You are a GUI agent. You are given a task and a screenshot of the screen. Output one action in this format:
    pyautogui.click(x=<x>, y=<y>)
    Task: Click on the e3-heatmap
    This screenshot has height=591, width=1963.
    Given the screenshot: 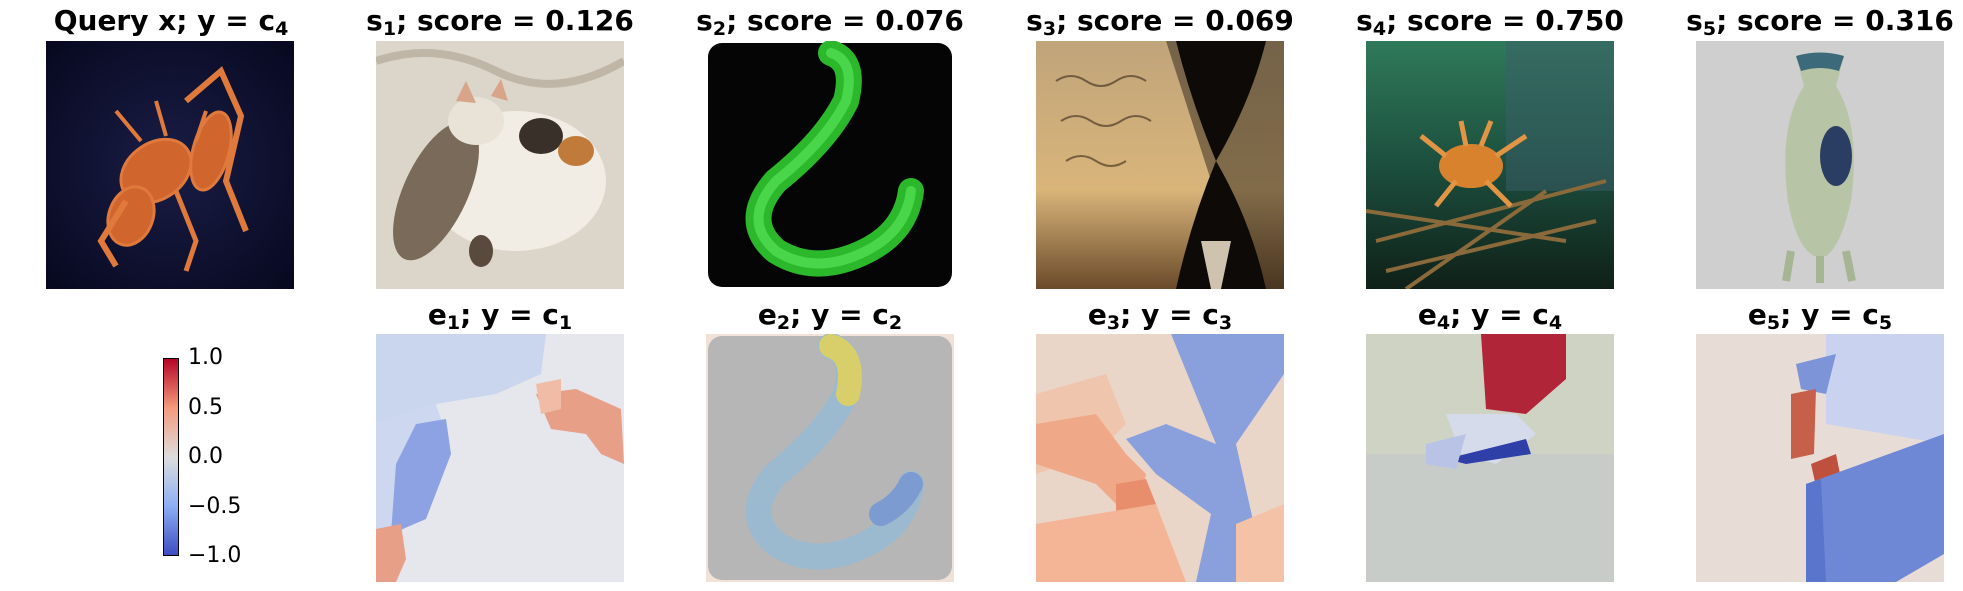 What is the action you would take?
    pyautogui.click(x=1160, y=458)
    